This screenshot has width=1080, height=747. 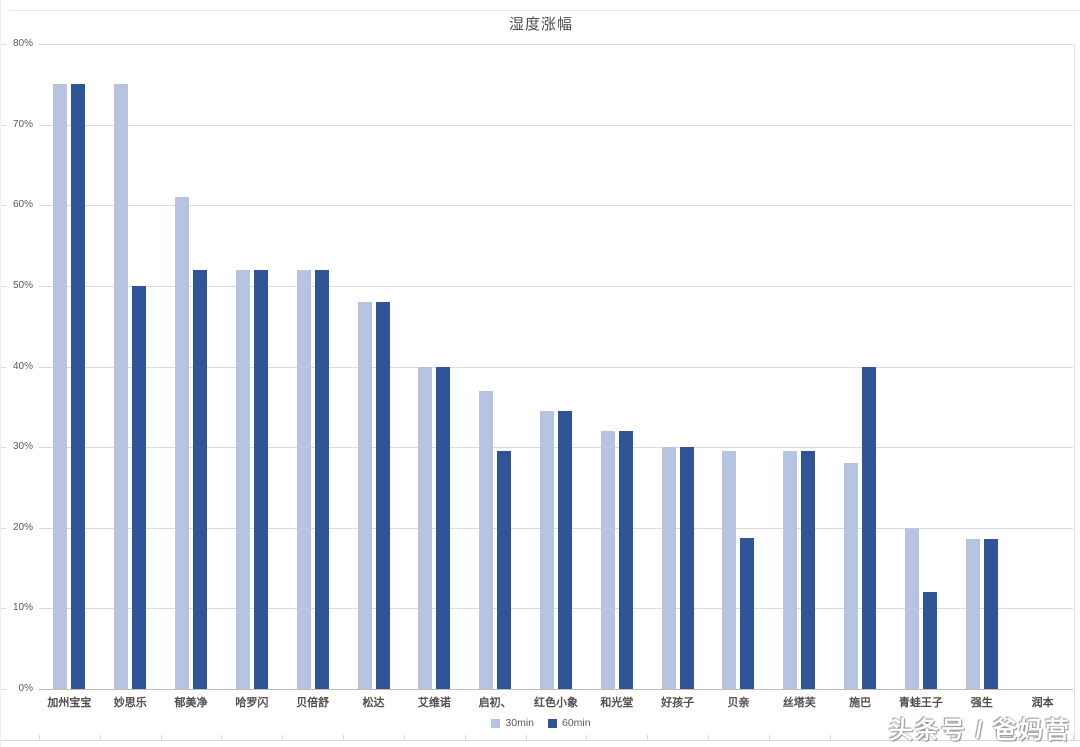 What do you see at coordinates (22, 124) in the screenshot?
I see `y-axis-tick-label: 70%` at bounding box center [22, 124].